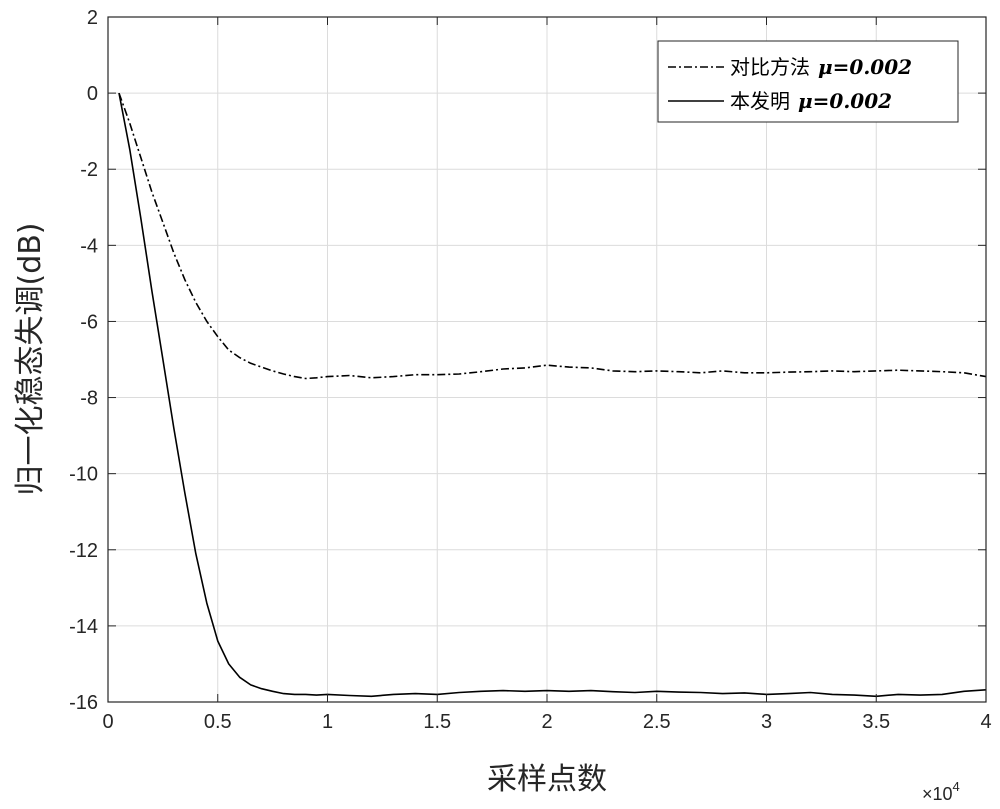 The height and width of the screenshot is (809, 1000). I want to click on x-tick-label: 4, so click(985, 722).